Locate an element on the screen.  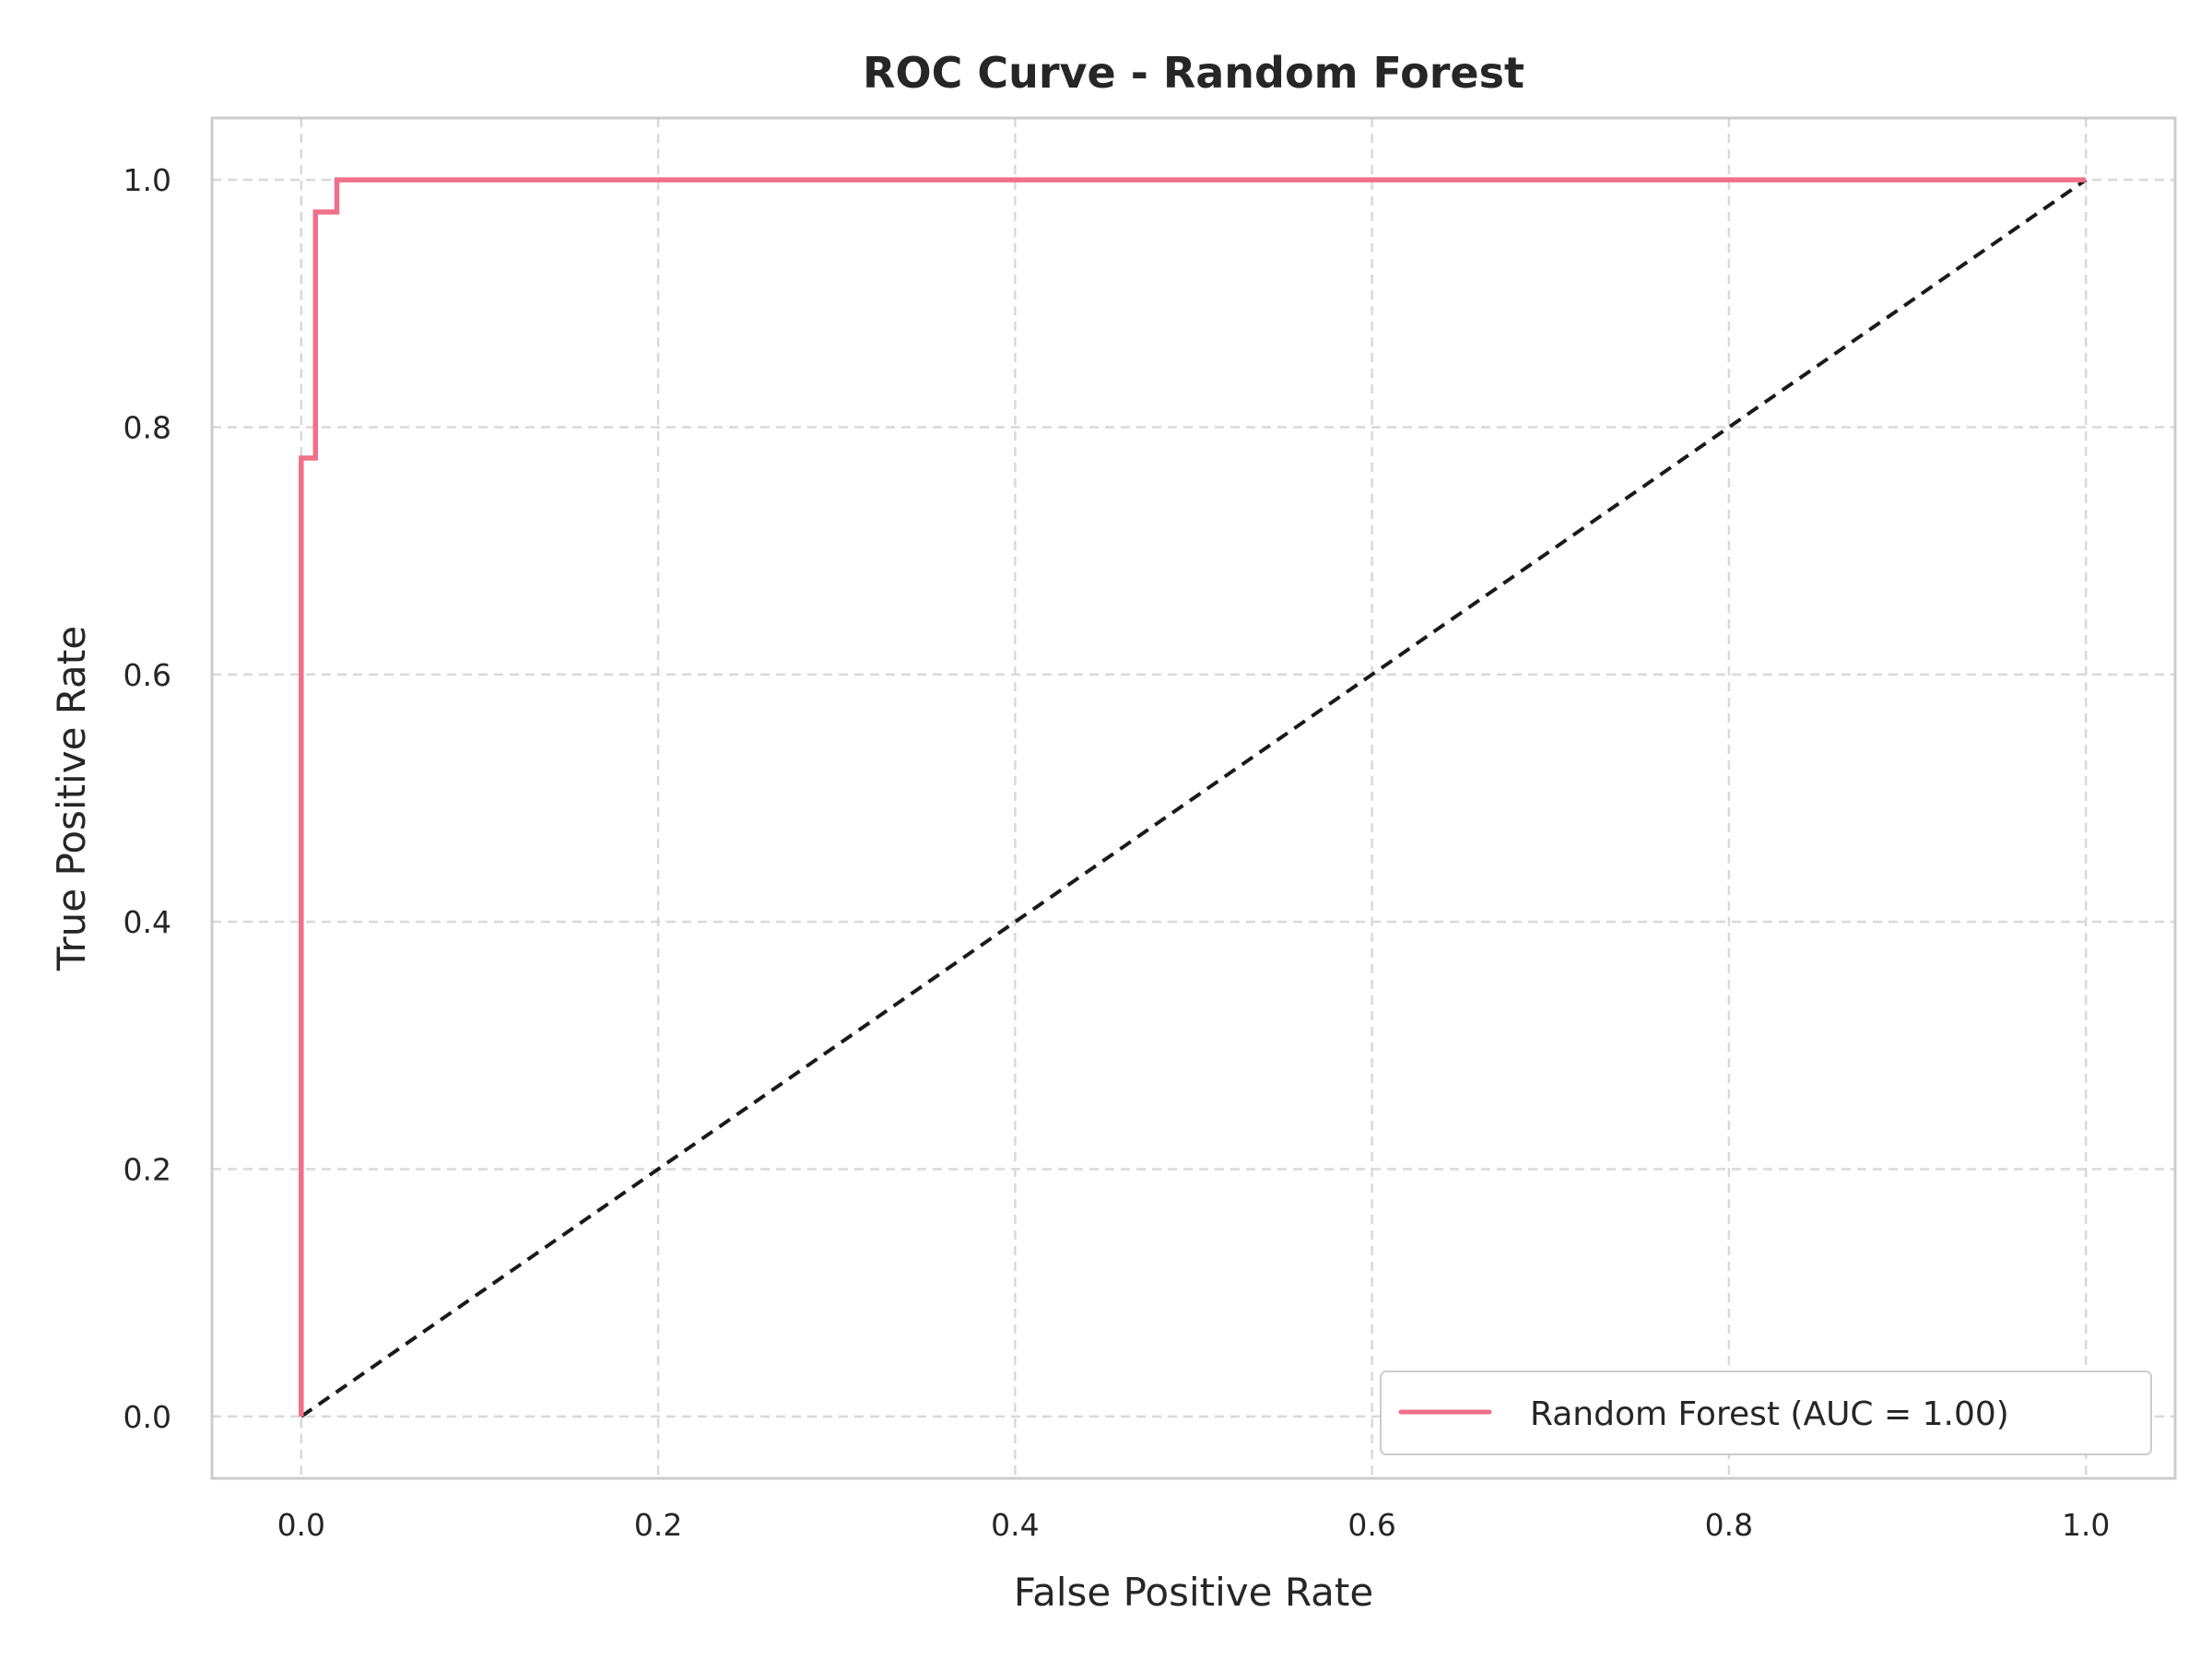
y-tick-label: 0.8 is located at coordinates (147, 427).